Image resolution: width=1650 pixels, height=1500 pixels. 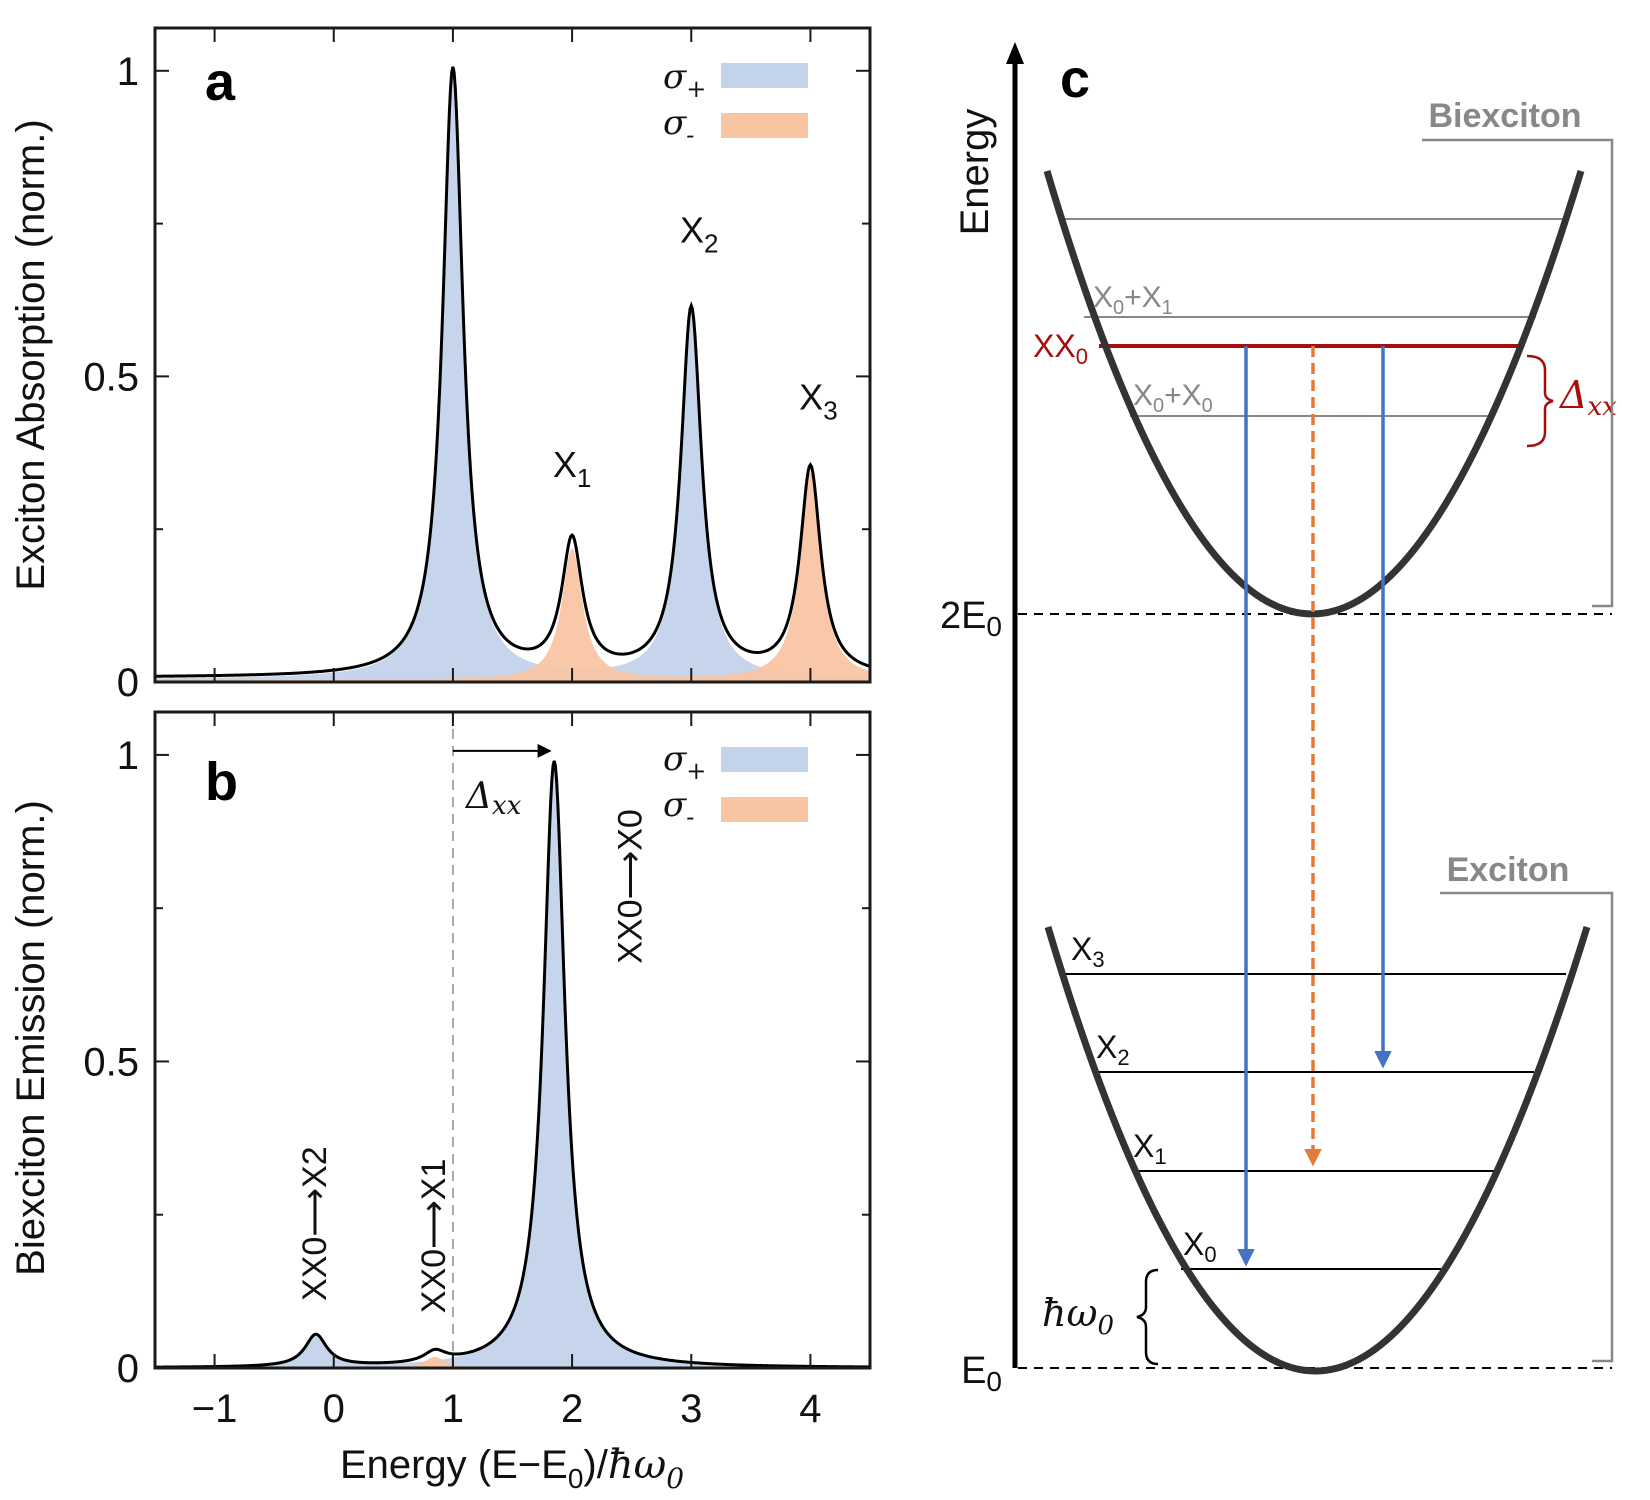 What do you see at coordinates (675, 759) in the screenshot?
I see `legend-b-sigma-plus: σ` at bounding box center [675, 759].